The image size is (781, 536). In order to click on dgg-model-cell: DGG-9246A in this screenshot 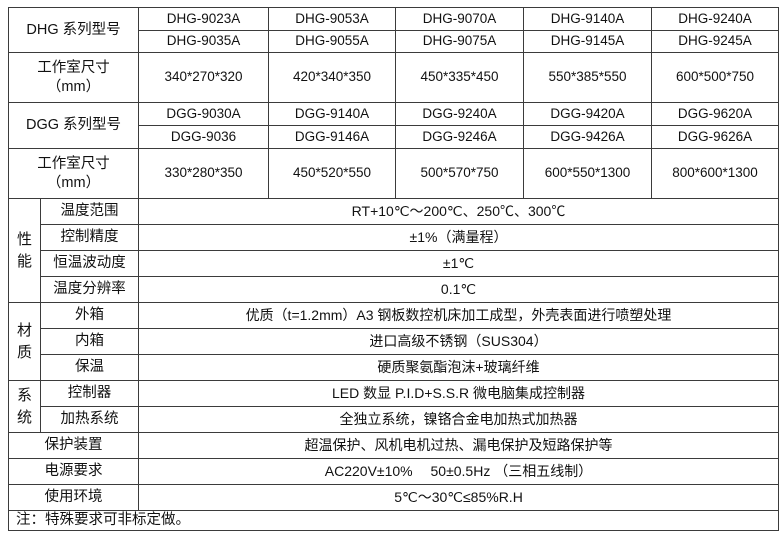, I will do `click(459, 137)`.